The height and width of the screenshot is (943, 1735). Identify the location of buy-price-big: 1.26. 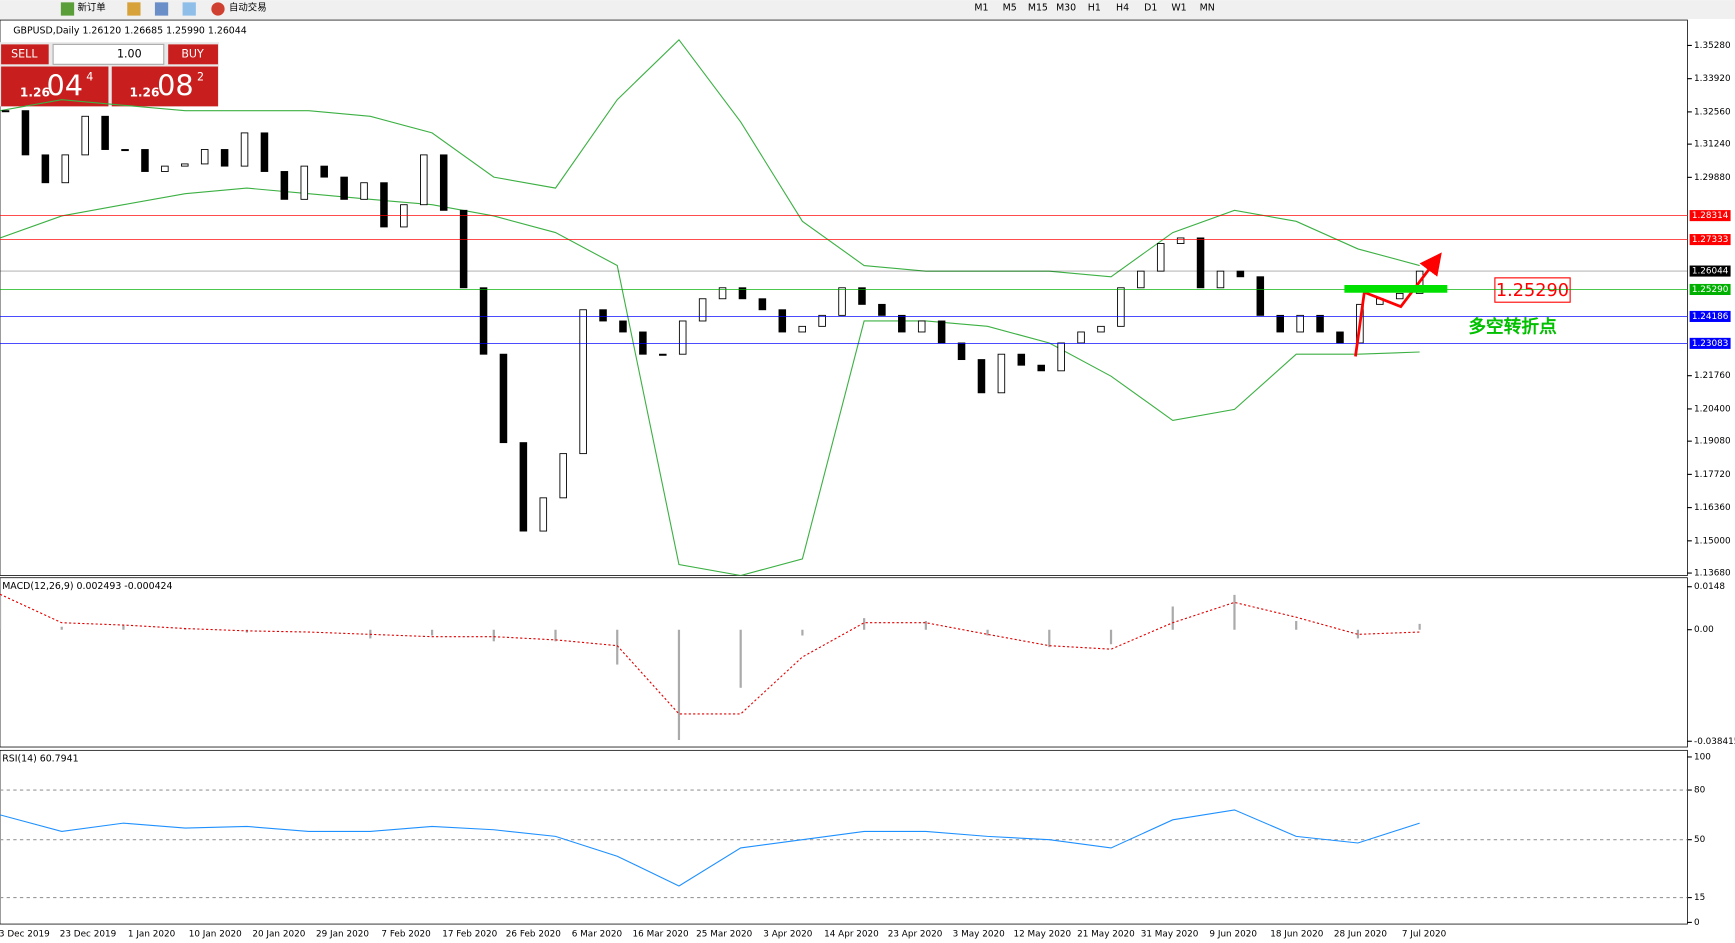
(144, 93).